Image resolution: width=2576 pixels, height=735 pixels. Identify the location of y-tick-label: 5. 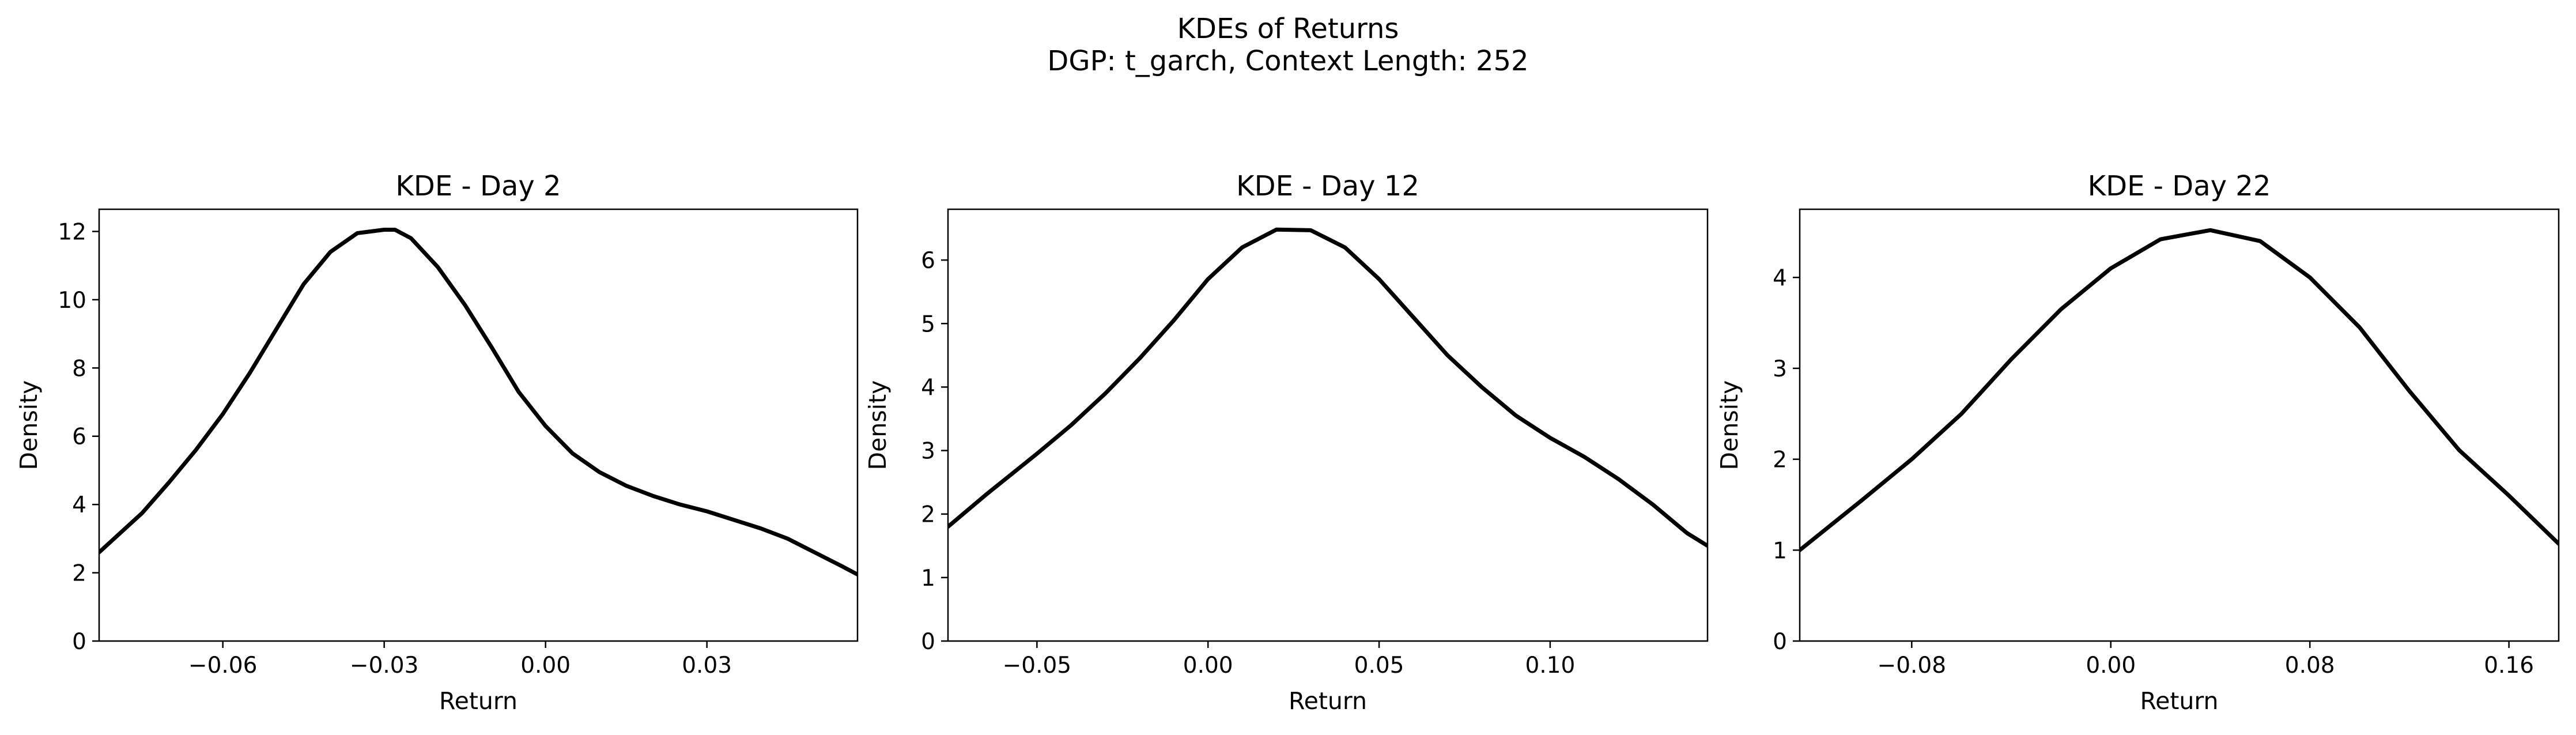
(928, 324).